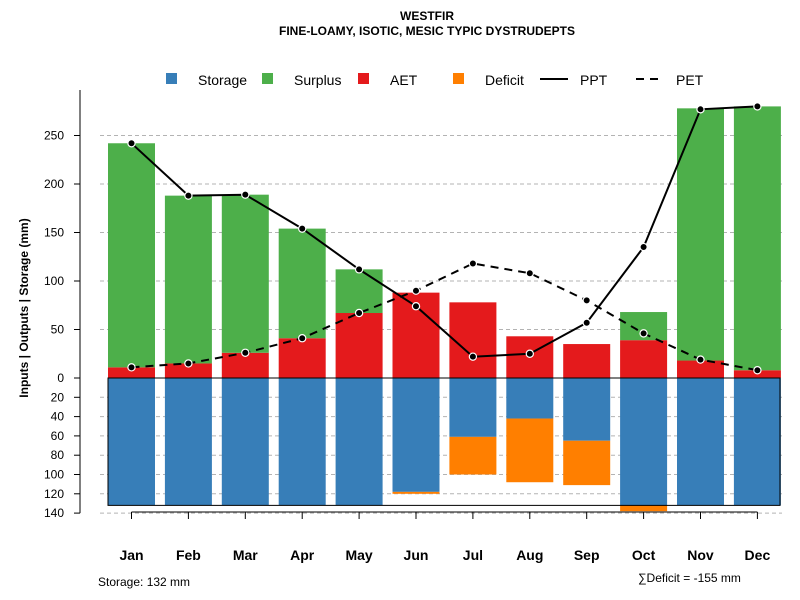 The height and width of the screenshot is (600, 800). What do you see at coordinates (58, 330) in the screenshot?
I see `y-tick-label: 50` at bounding box center [58, 330].